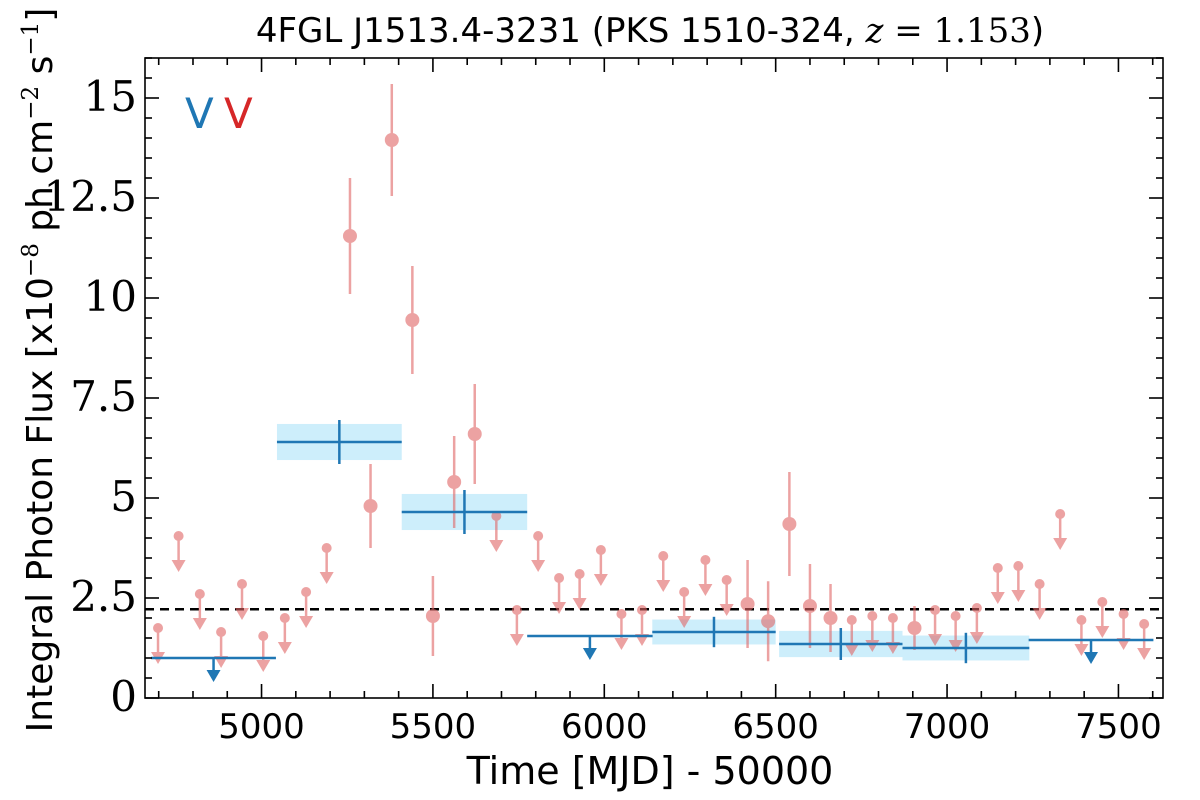 This screenshot has width=1200, height=800. I want to click on y-tick-label: 2.5, so click(103, 596).